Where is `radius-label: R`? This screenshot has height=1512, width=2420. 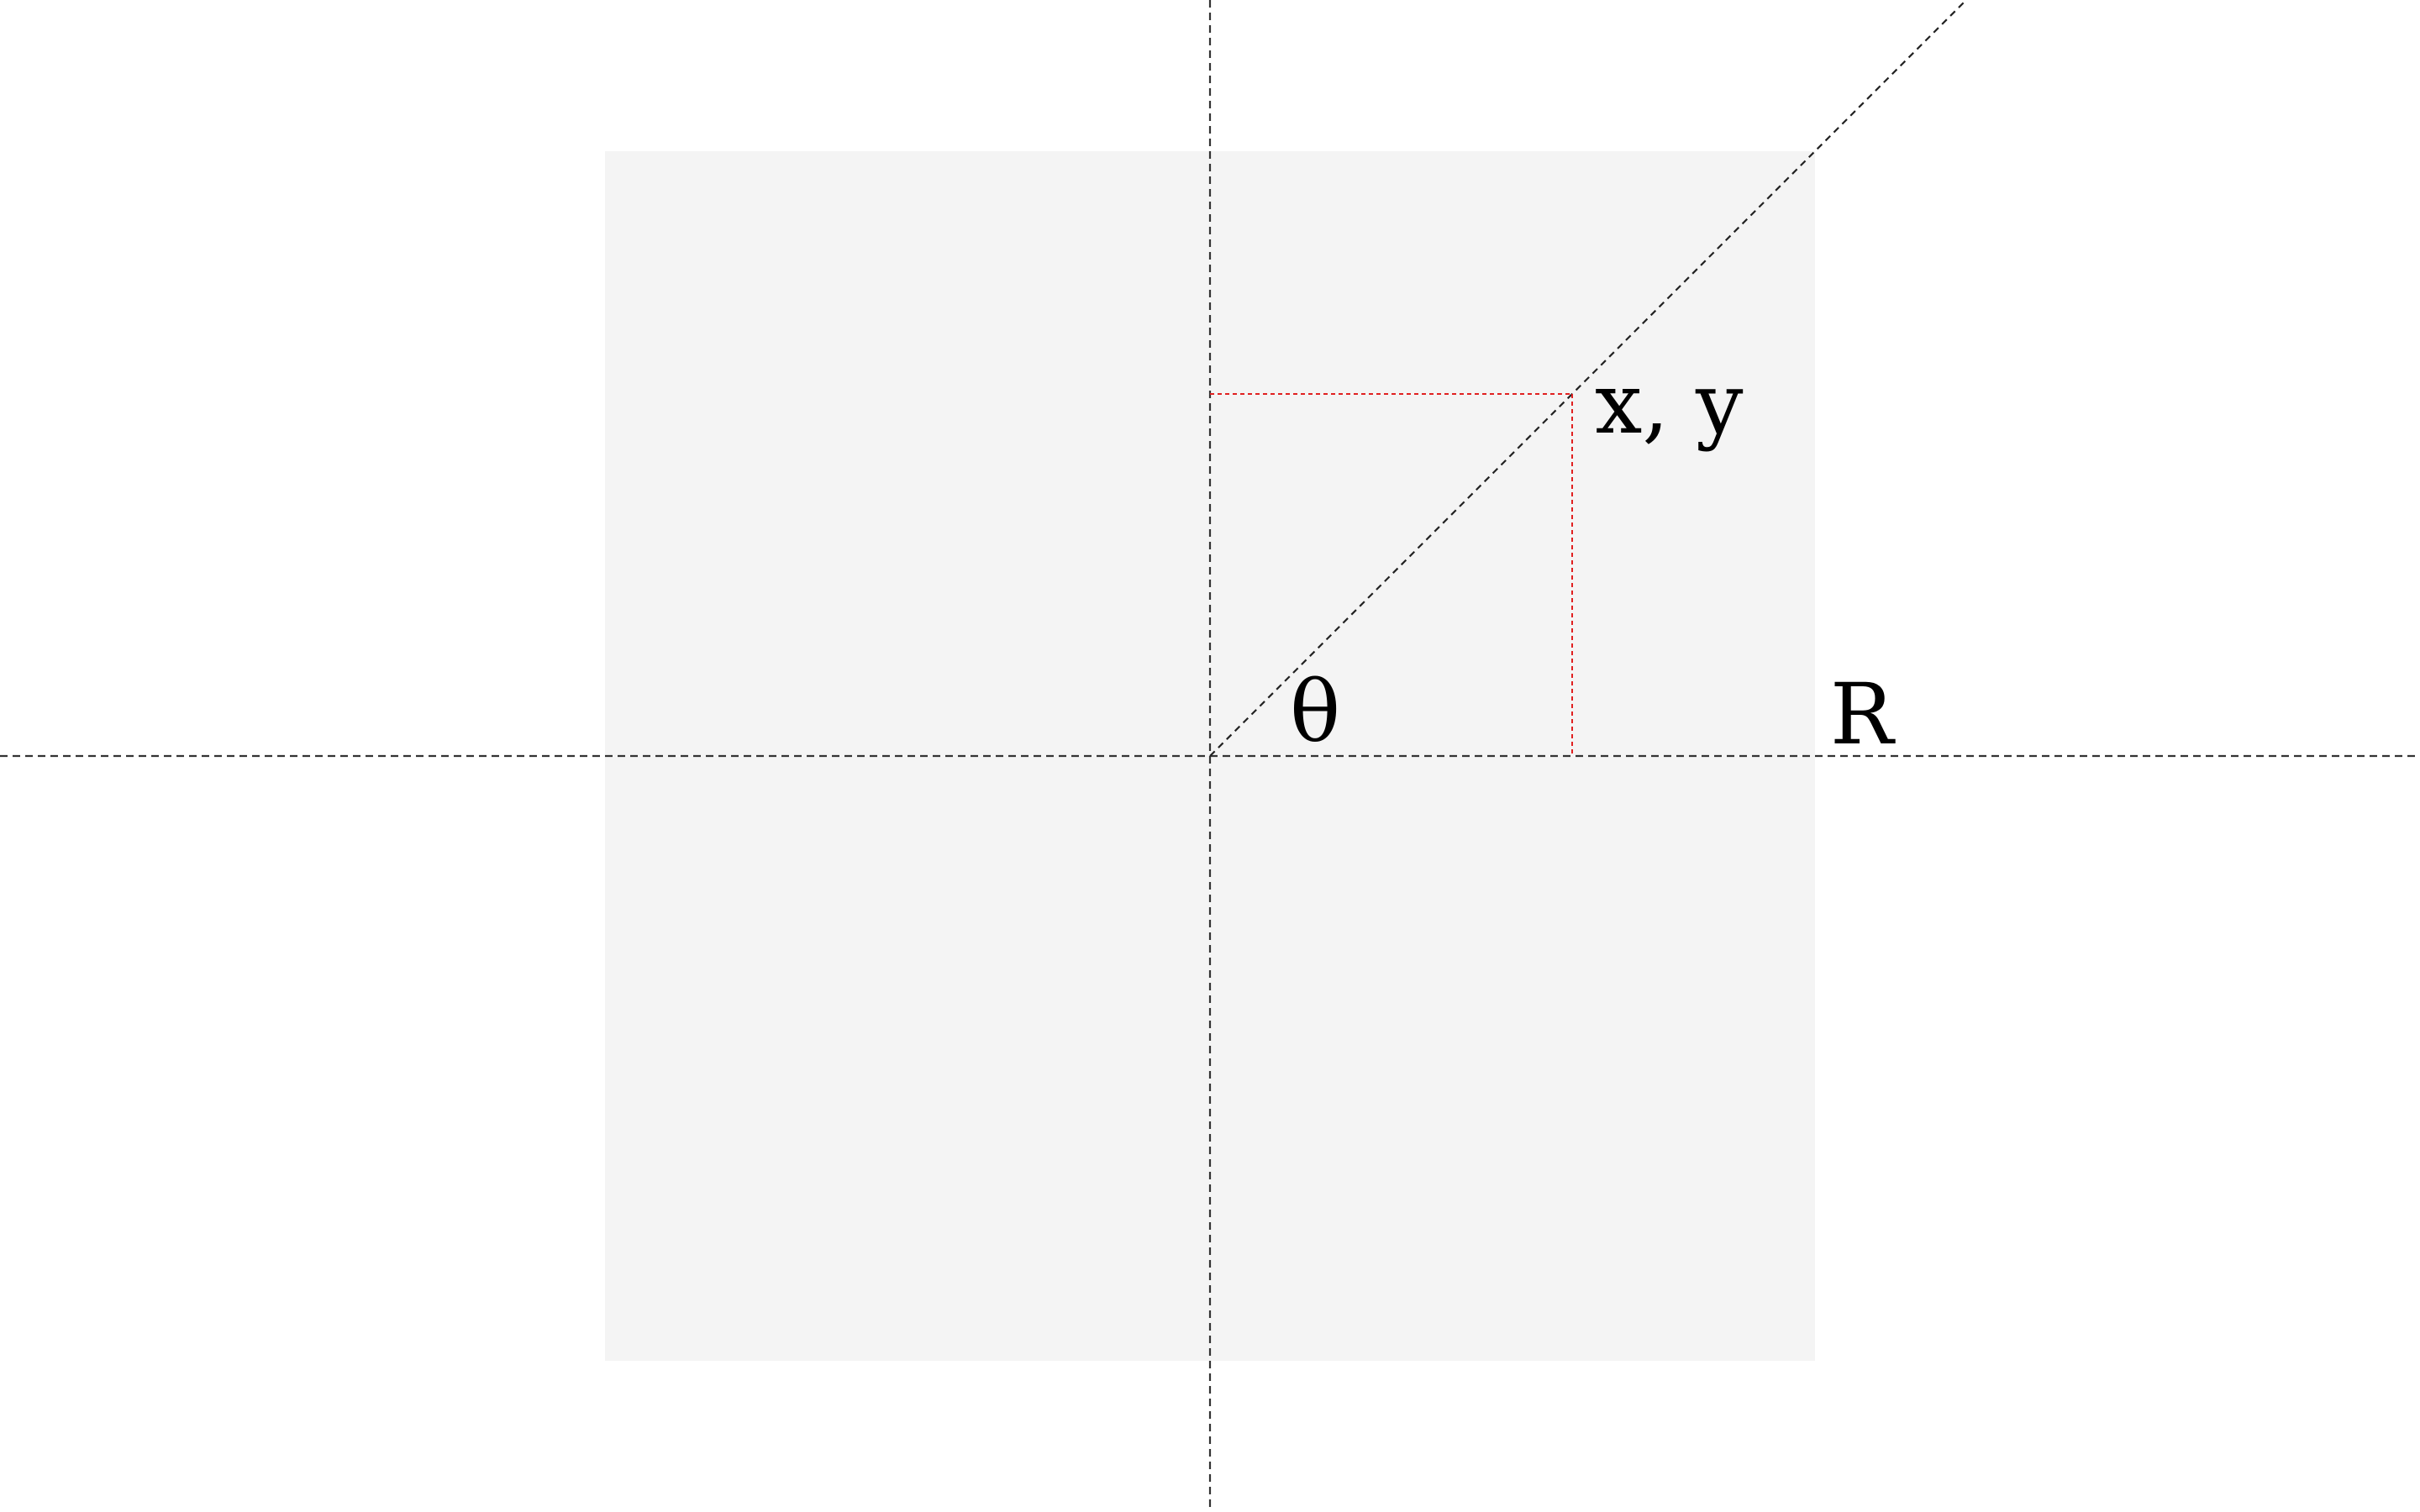 radius-label: R is located at coordinates (1863, 714).